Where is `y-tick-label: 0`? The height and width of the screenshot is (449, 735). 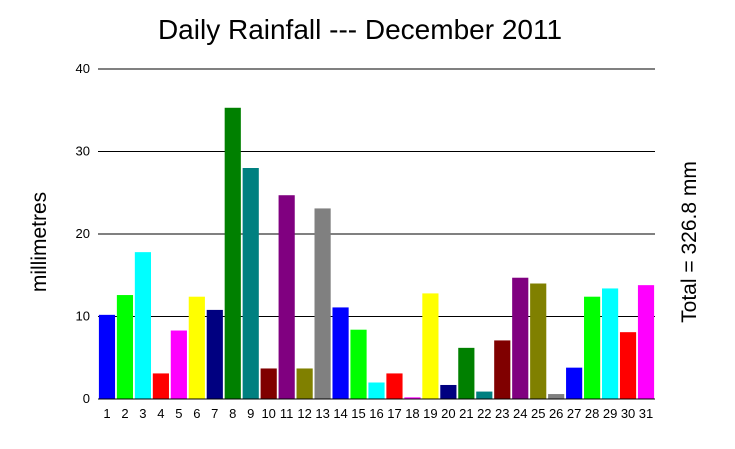
y-tick-label: 0 is located at coordinates (86, 398).